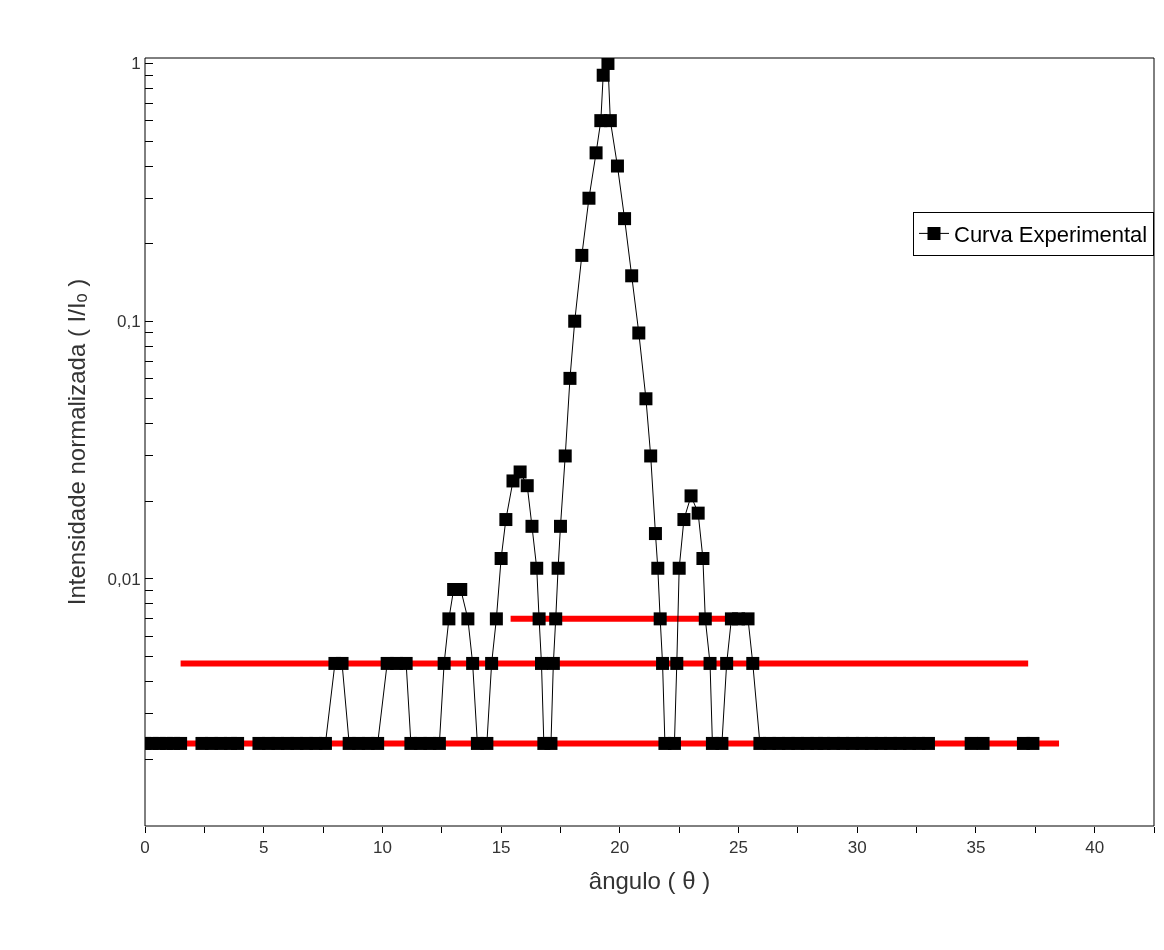  What do you see at coordinates (76, 442) in the screenshot?
I see `y-axis-title: Intensidade normalizada ( I/Iₒ )` at bounding box center [76, 442].